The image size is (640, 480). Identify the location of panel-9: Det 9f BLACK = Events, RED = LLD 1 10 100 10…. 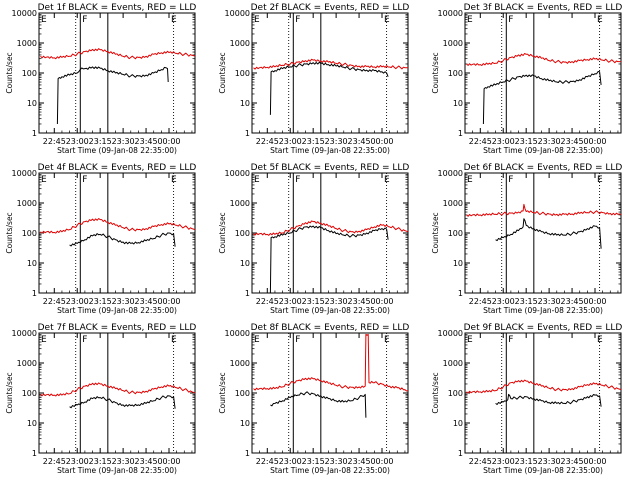
(526, 399).